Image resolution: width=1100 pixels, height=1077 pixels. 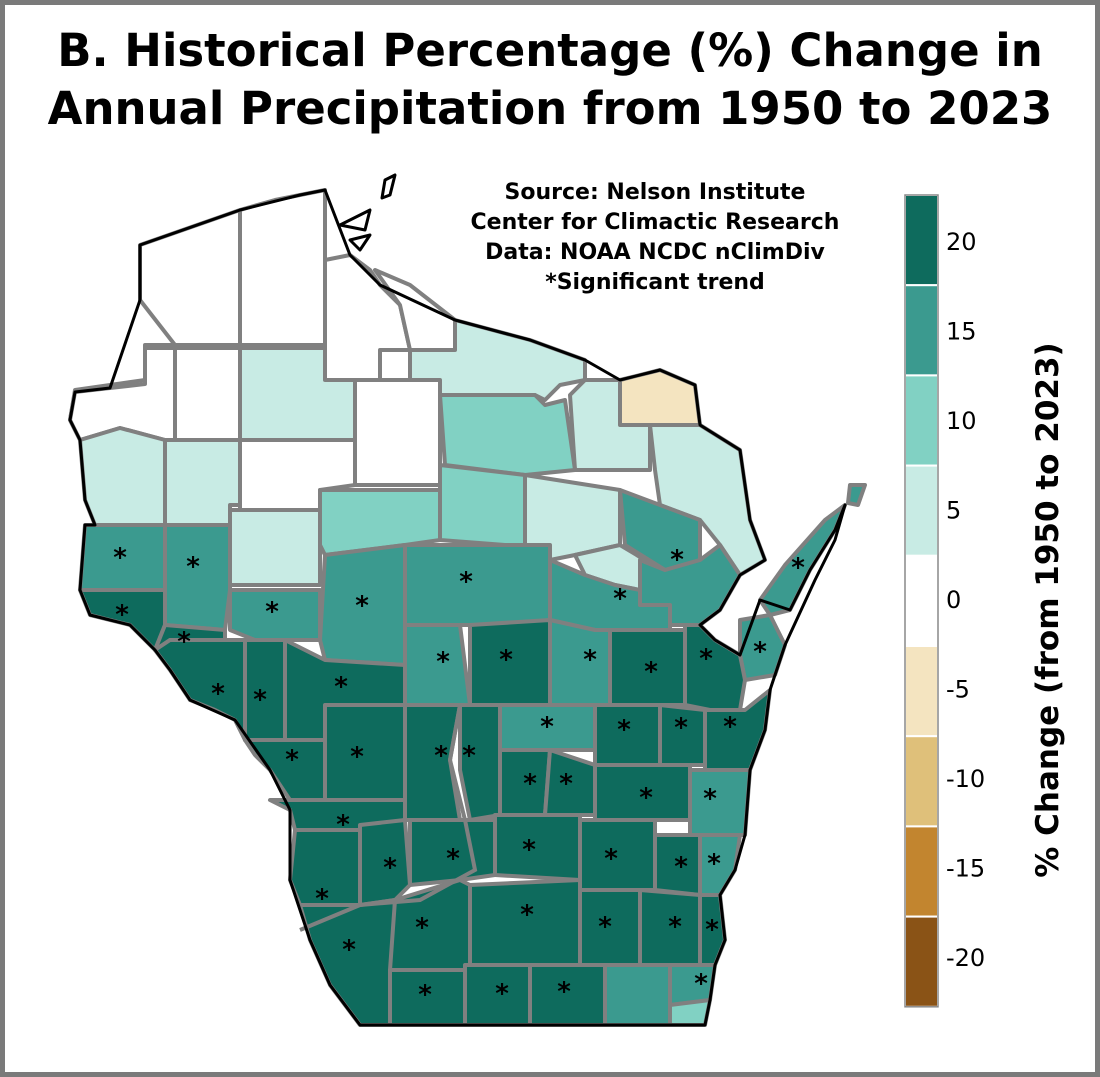 I want to click on legend-tick-label: -20, so click(x=965, y=958).